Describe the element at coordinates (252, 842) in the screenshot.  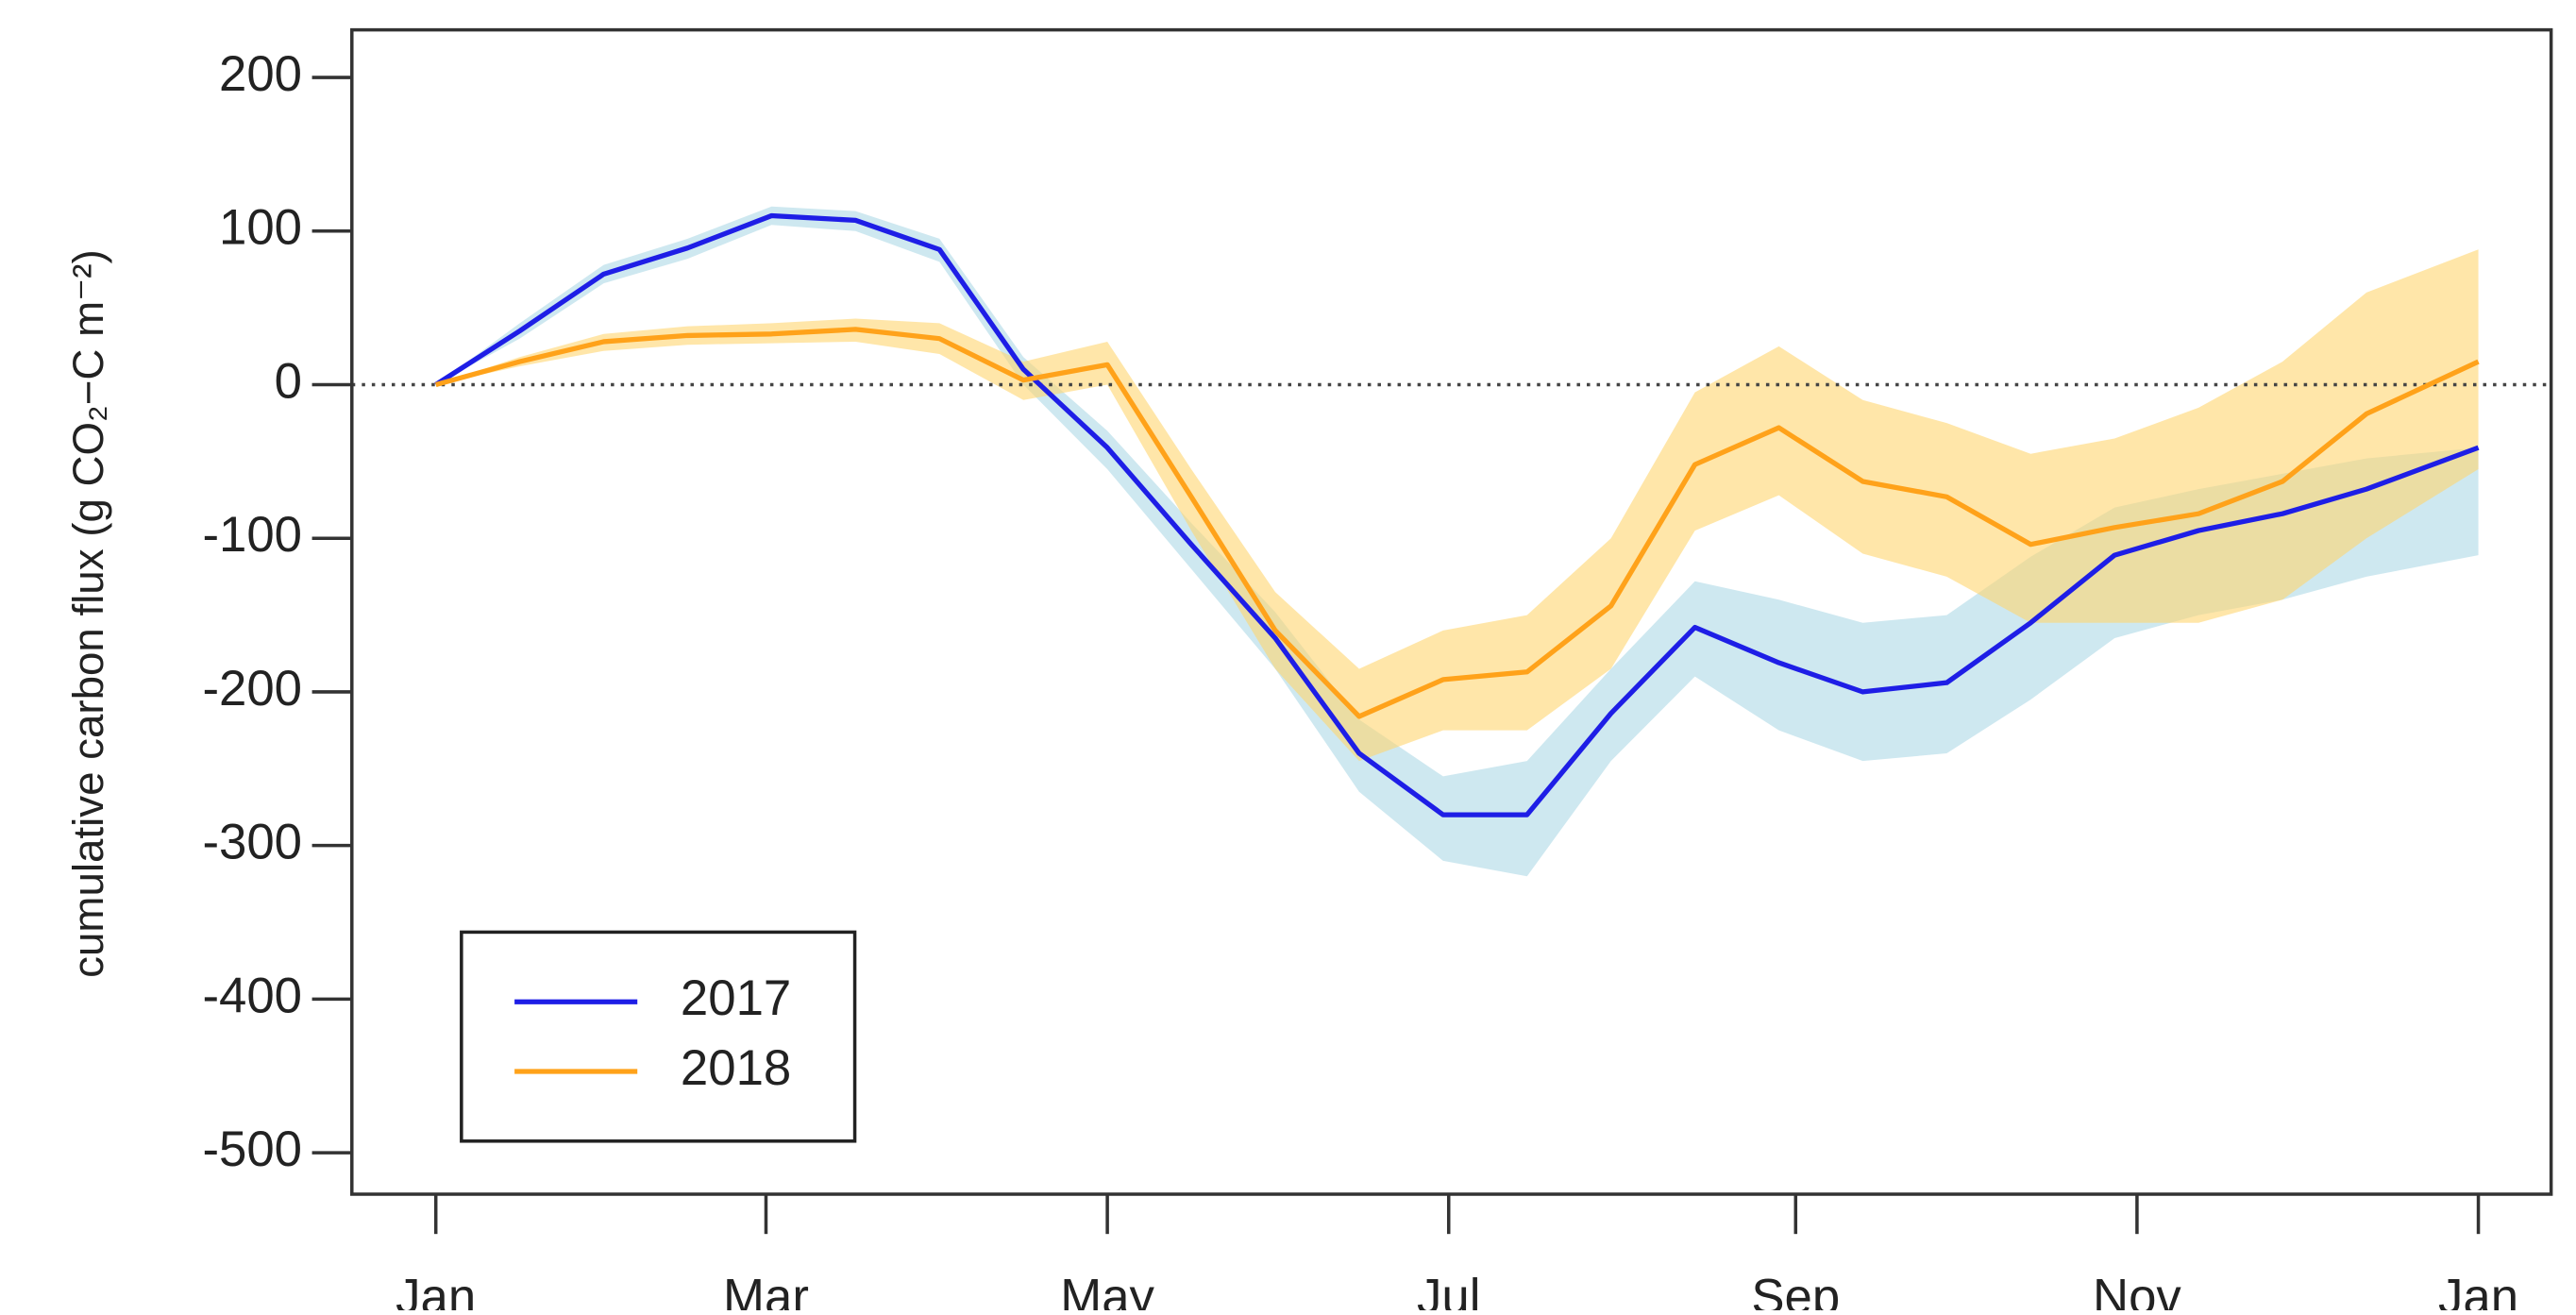
I see `y-tick-label: -300` at that location.